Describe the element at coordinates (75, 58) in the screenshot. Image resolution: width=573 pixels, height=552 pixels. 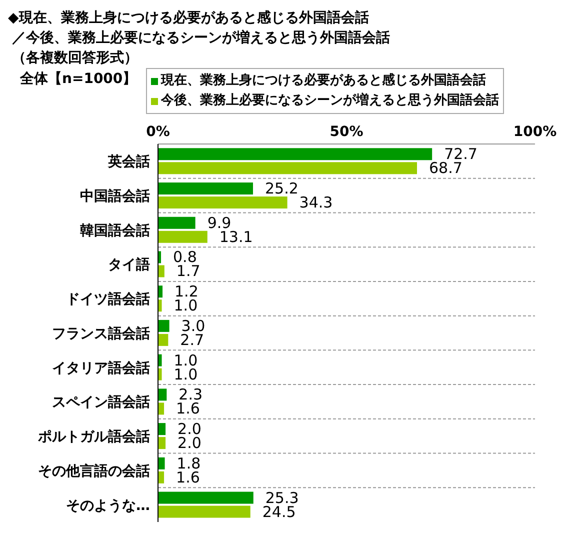
I see `text: （各複数回答形式）` at that location.